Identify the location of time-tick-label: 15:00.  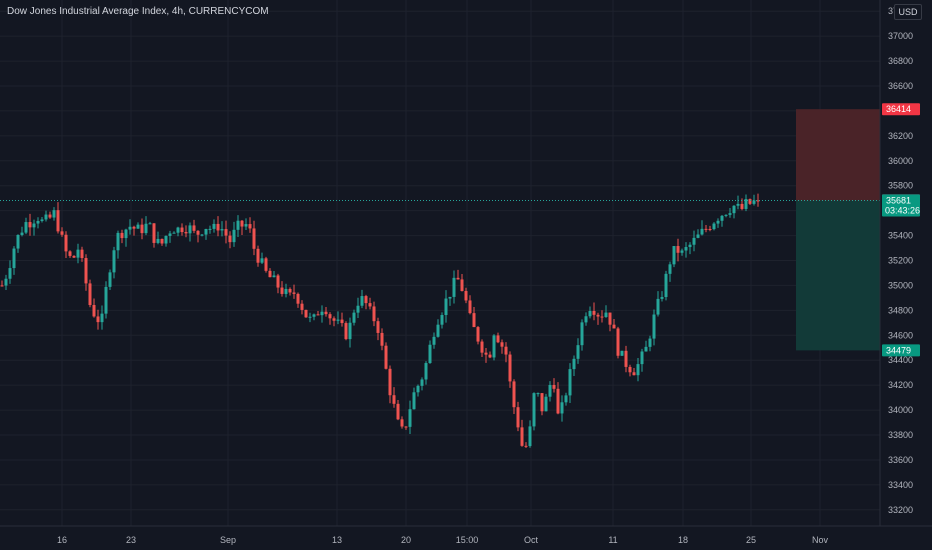
(467, 540).